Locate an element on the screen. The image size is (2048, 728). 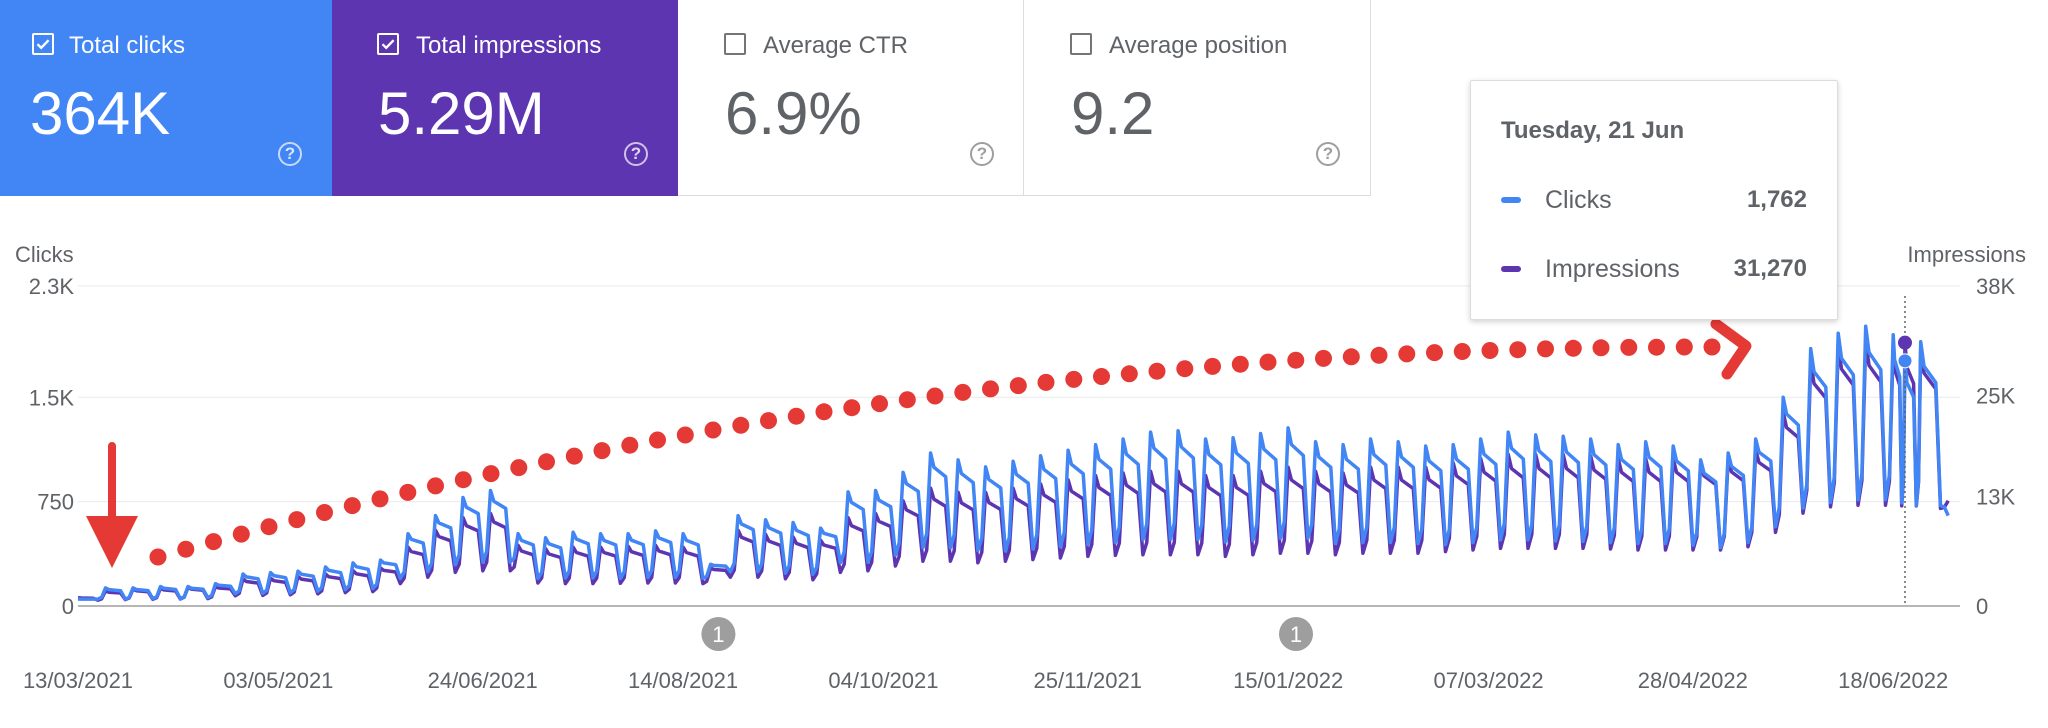
x-tick-label: 15/01/2022 is located at coordinates (1288, 680).